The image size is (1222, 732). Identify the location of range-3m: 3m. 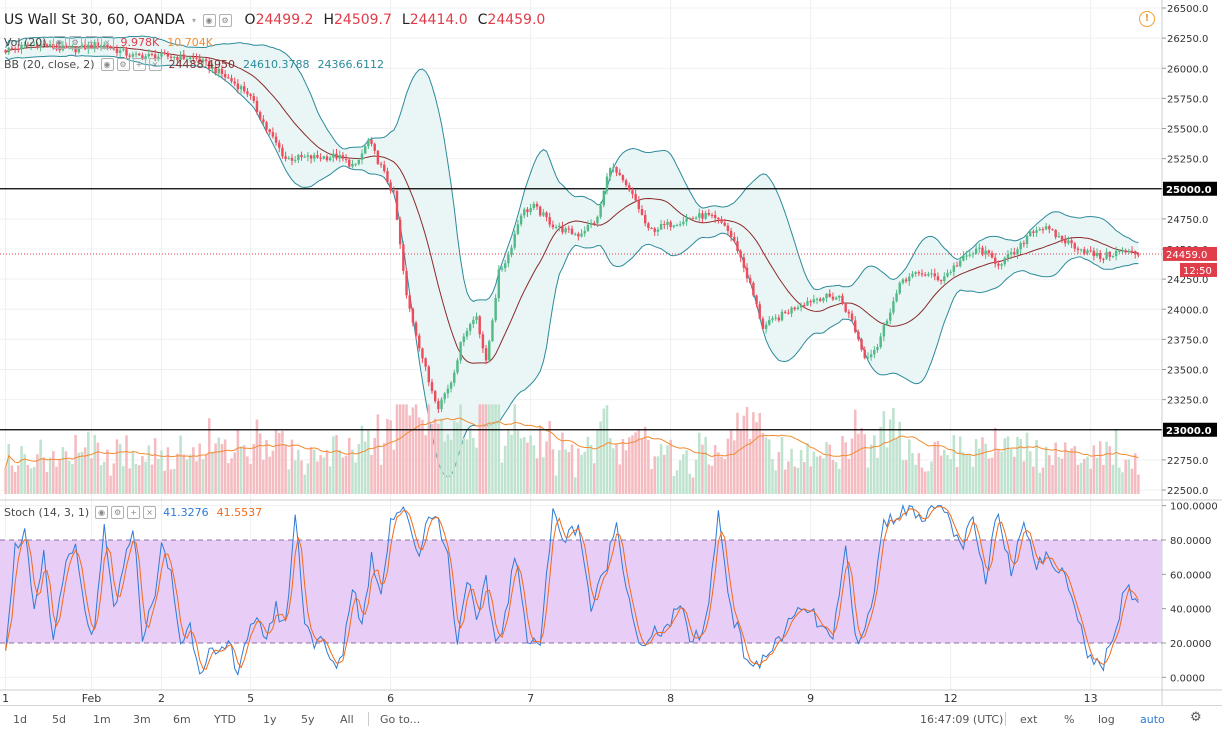
(142, 719).